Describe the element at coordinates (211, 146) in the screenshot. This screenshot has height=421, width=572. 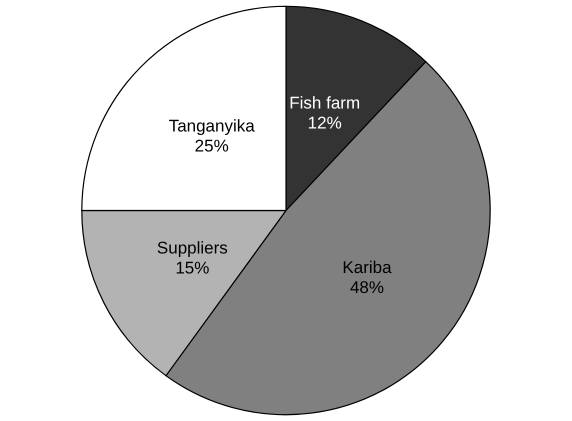
I see `data-label: 25%` at that location.